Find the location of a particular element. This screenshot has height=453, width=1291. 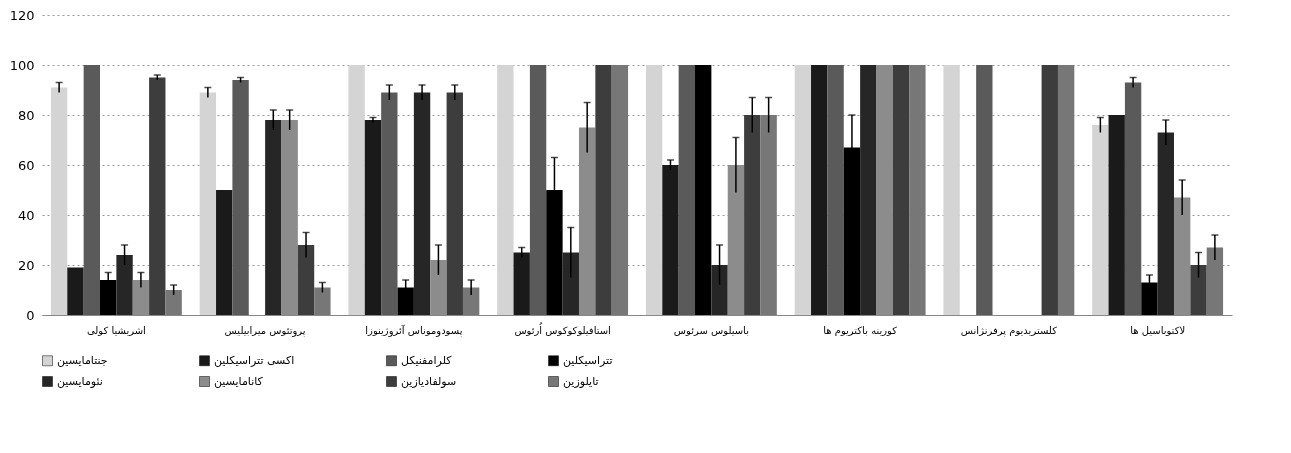

y-tick-label: 40 is located at coordinates (26, 215).